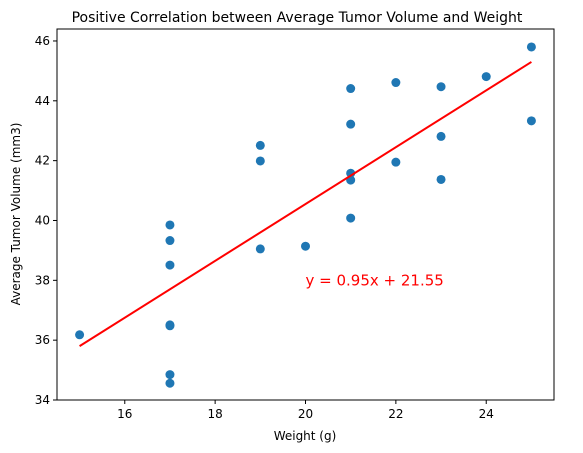  I want to click on y-tick-label: 44, so click(42, 101).